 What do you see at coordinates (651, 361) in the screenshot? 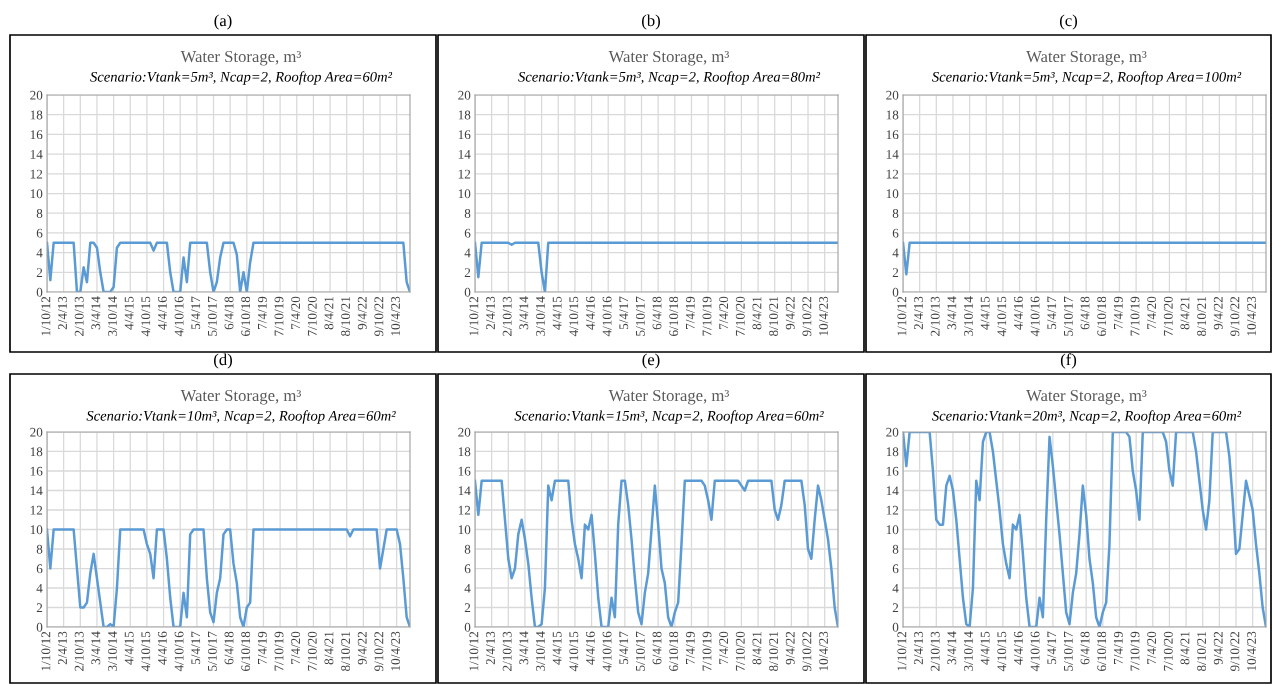
I see `text: (e)` at bounding box center [651, 361].